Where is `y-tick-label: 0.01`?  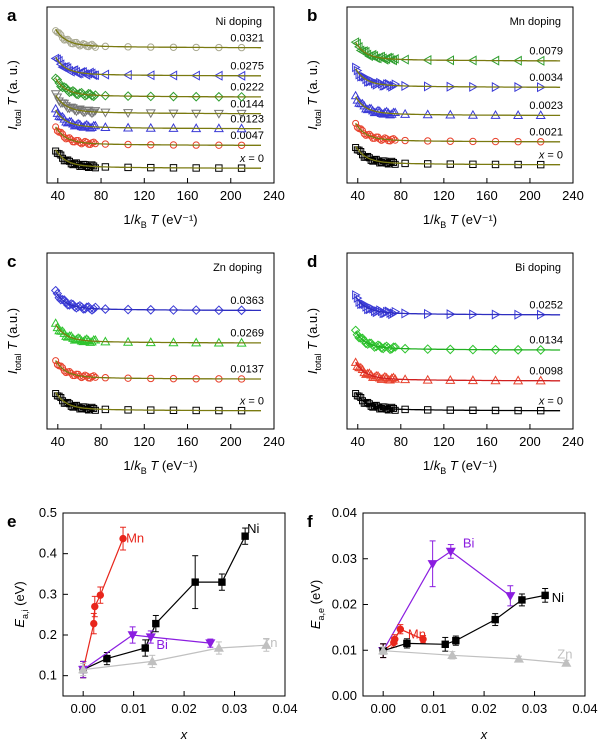
y-tick-label: 0.01 is located at coordinates (344, 649).